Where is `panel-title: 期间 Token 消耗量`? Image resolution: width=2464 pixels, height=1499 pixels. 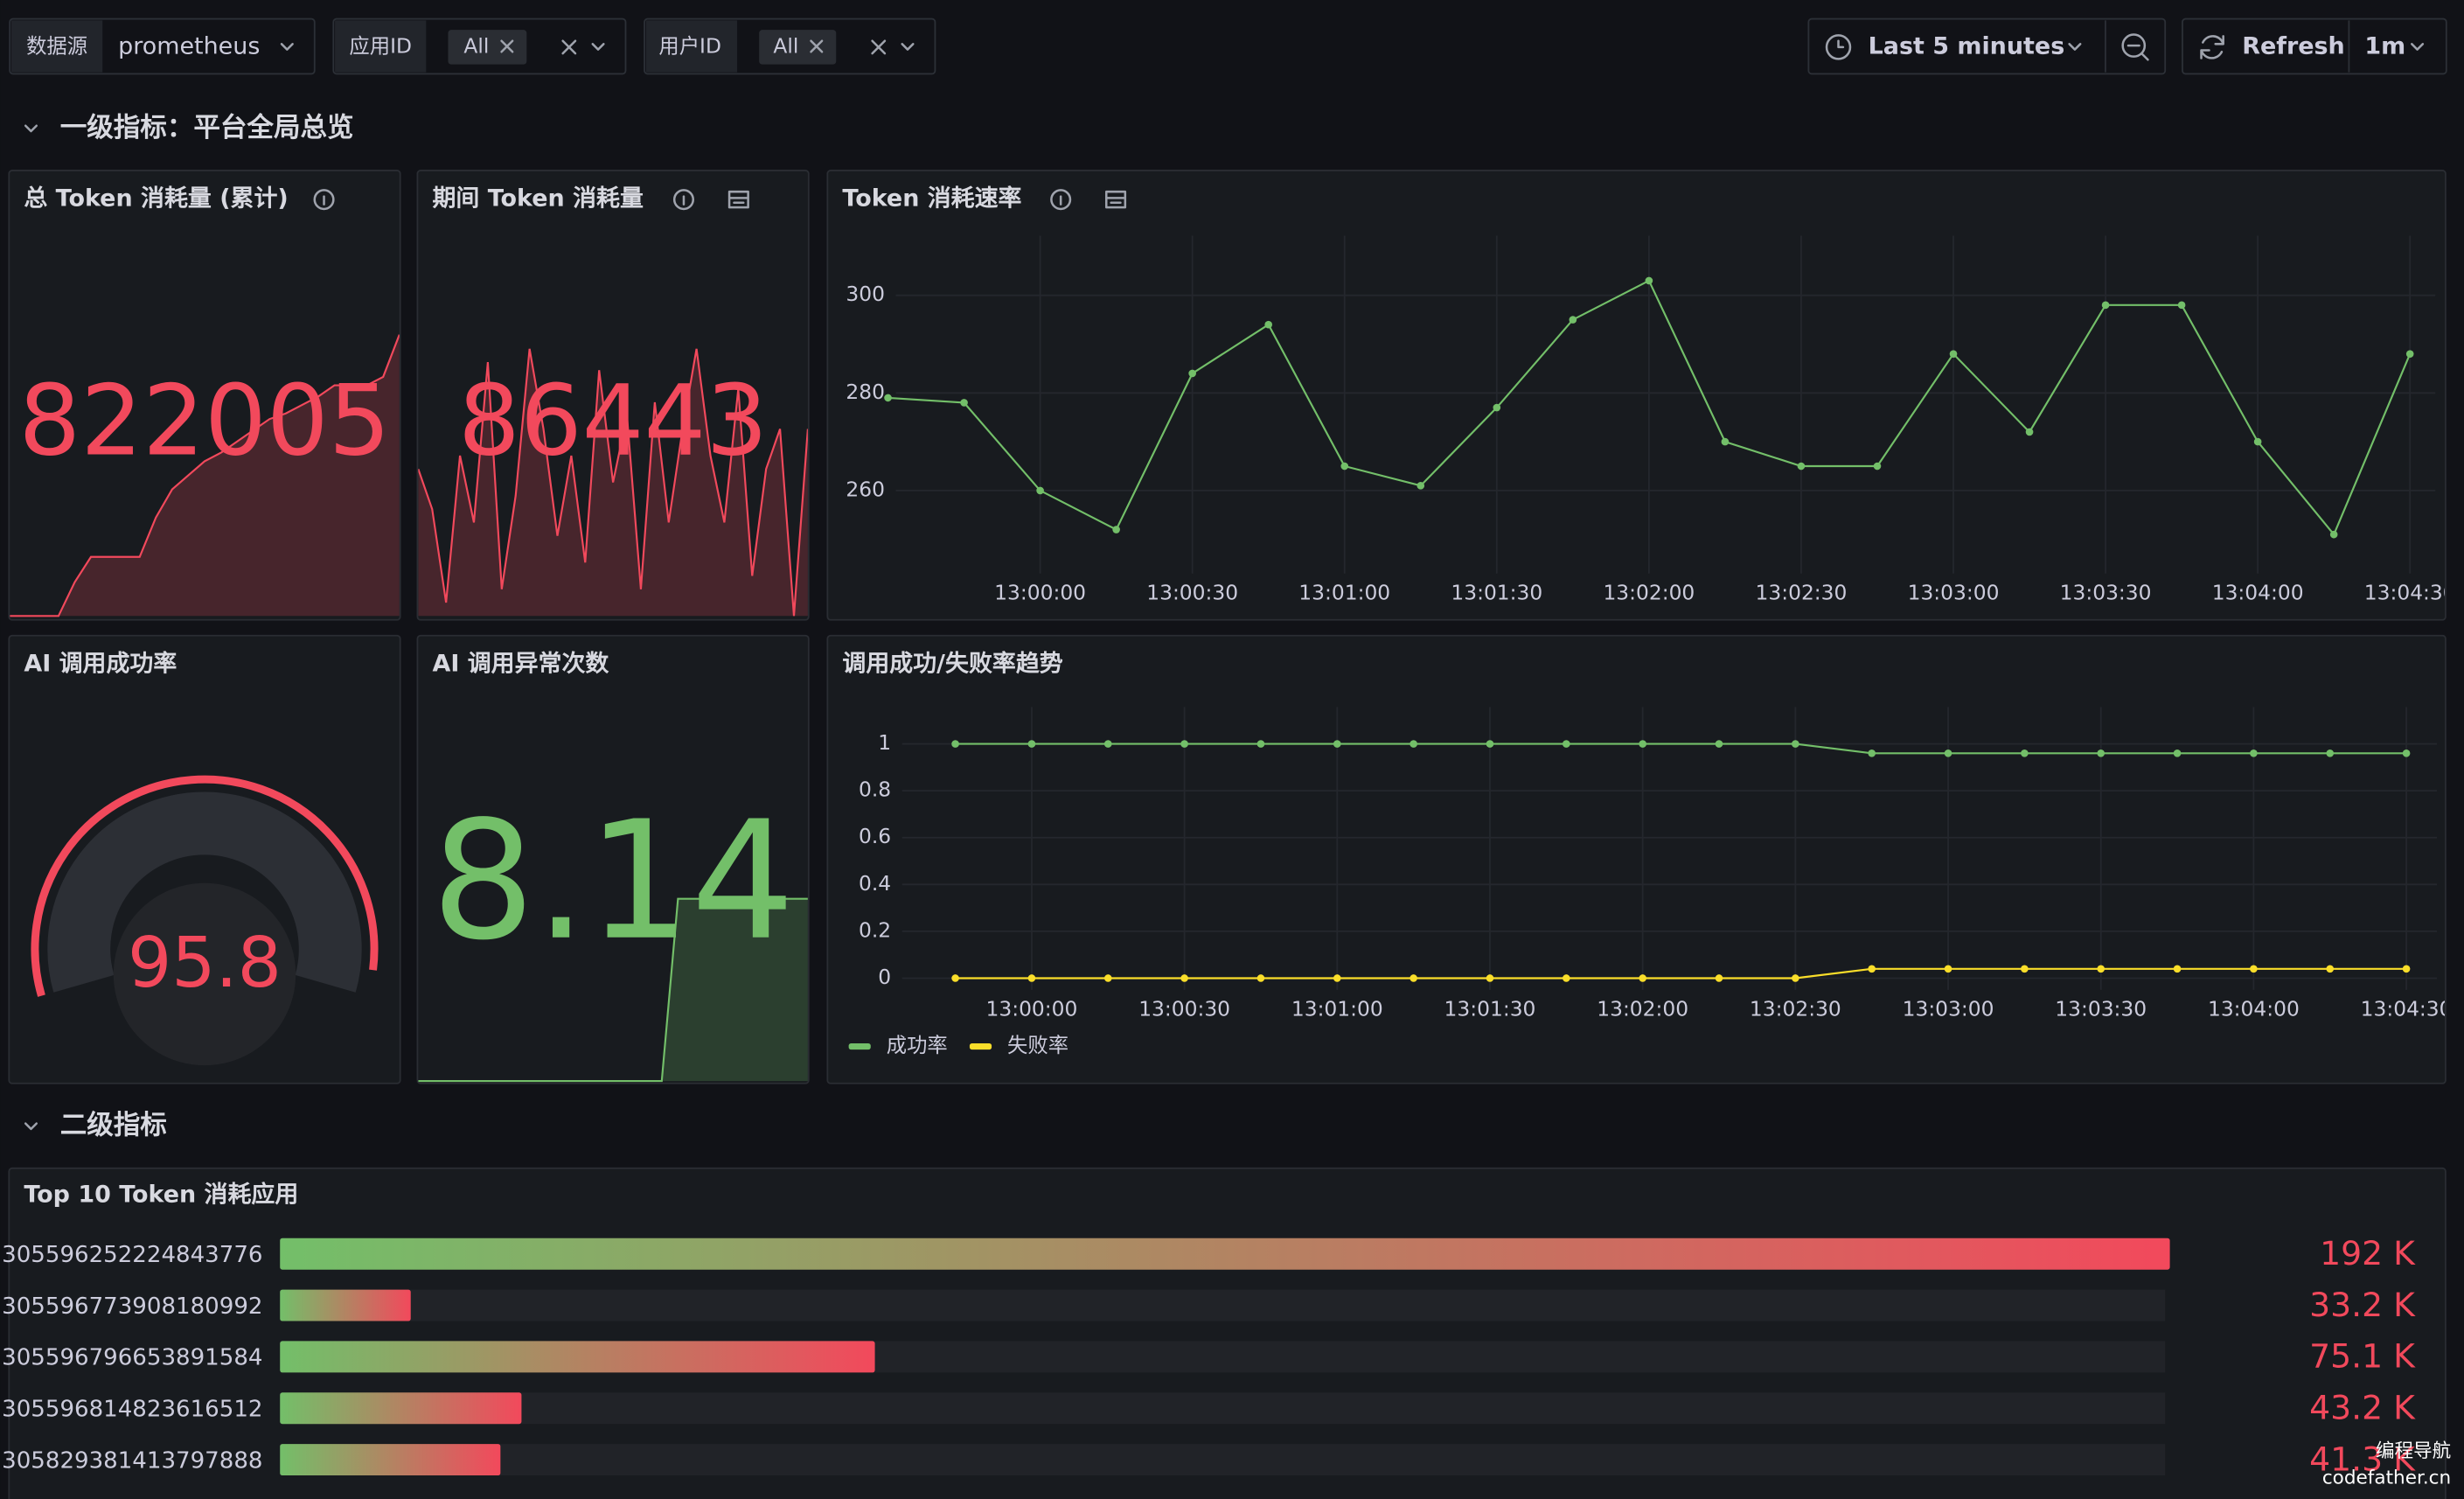 panel-title: 期间 Token 消耗量 is located at coordinates (538, 199).